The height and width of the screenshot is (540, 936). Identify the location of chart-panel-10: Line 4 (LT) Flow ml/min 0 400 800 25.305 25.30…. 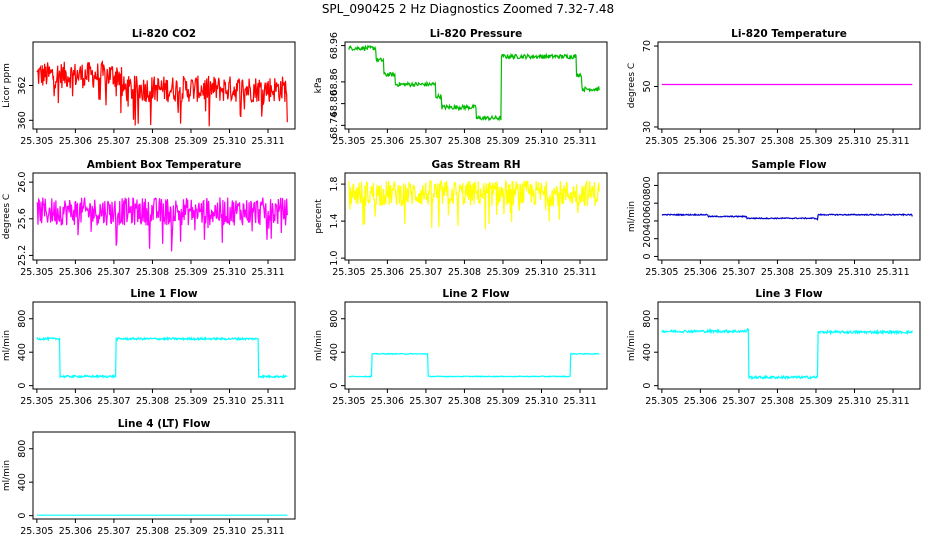
(149, 477).